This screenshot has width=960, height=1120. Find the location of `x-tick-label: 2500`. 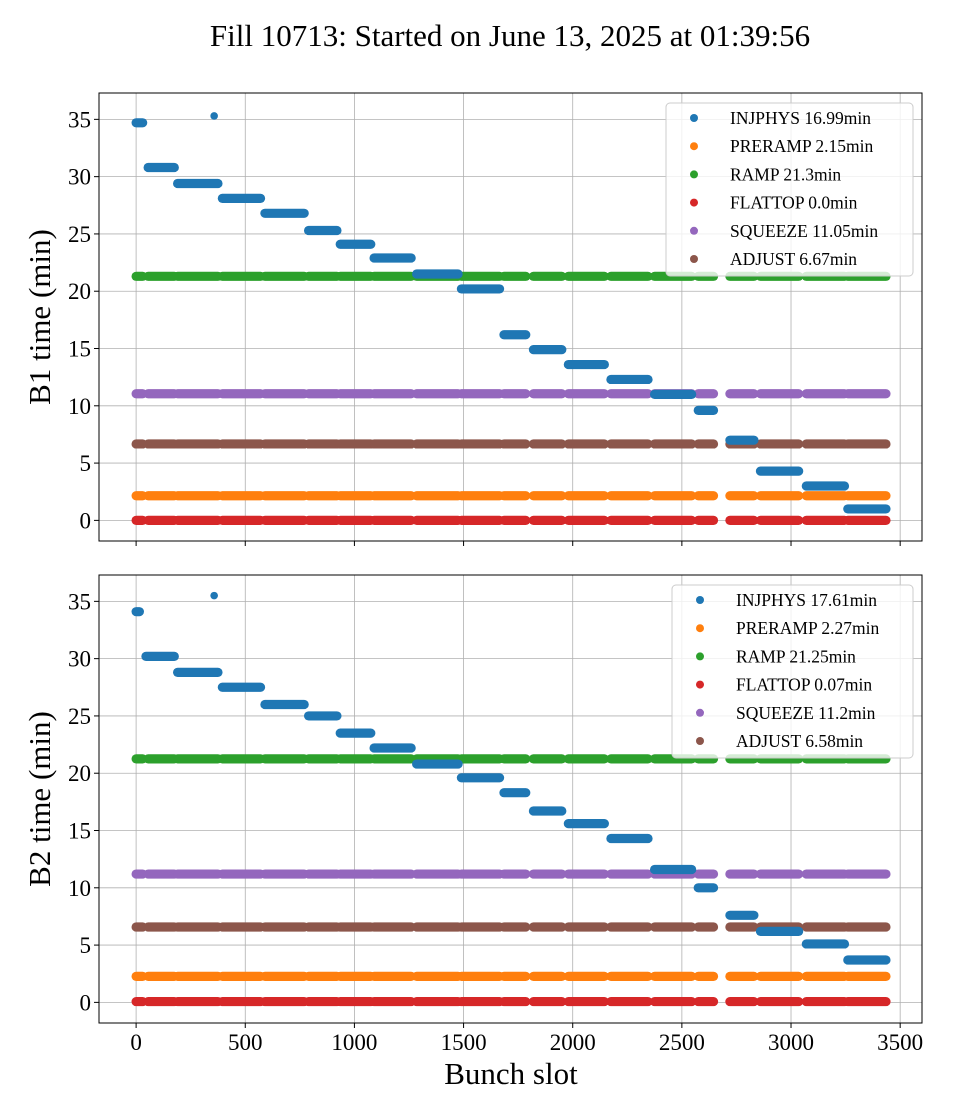

x-tick-label: 2500 is located at coordinates (682, 1042).